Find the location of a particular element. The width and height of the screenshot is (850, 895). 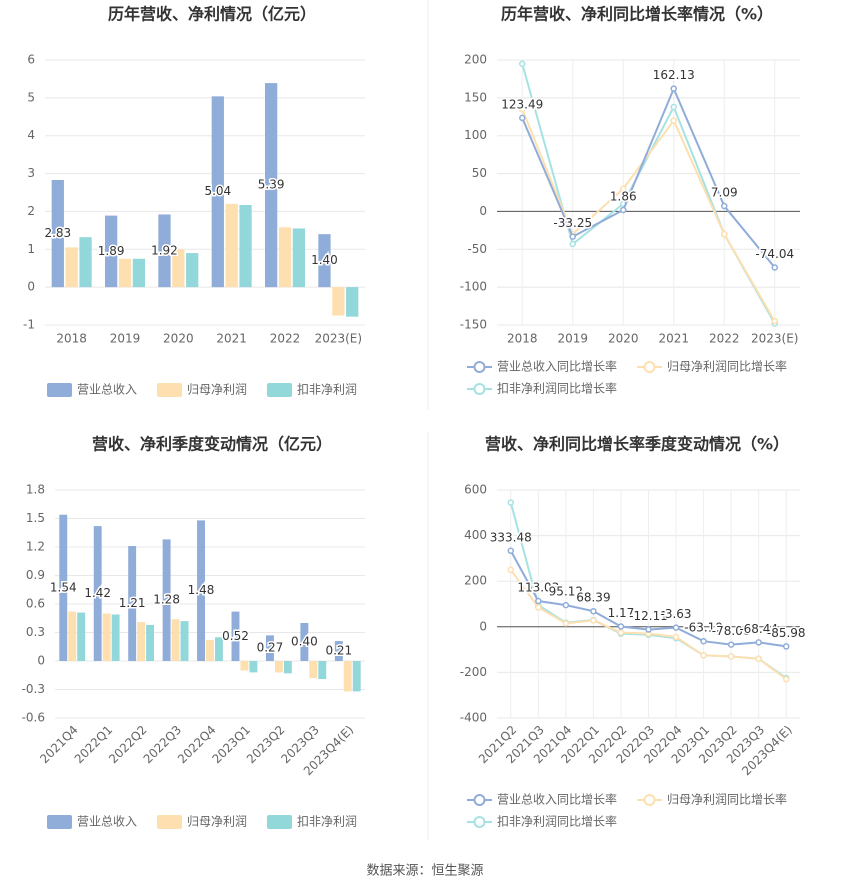

data-label: 1.48 is located at coordinates (201, 590).